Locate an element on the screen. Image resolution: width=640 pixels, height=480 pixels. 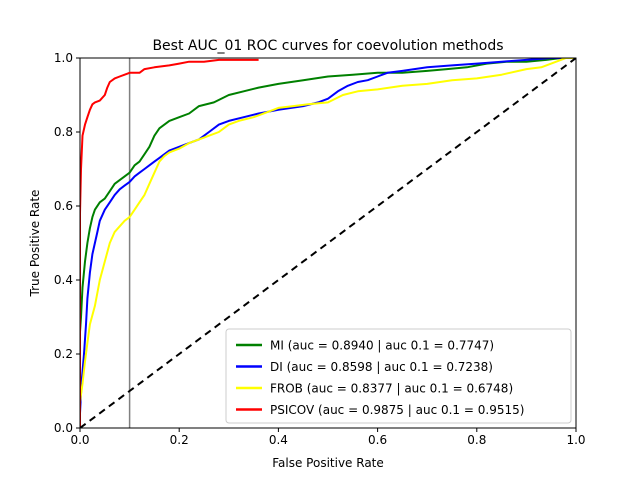
x-axis-label: False Positive Rate is located at coordinates (328, 463).